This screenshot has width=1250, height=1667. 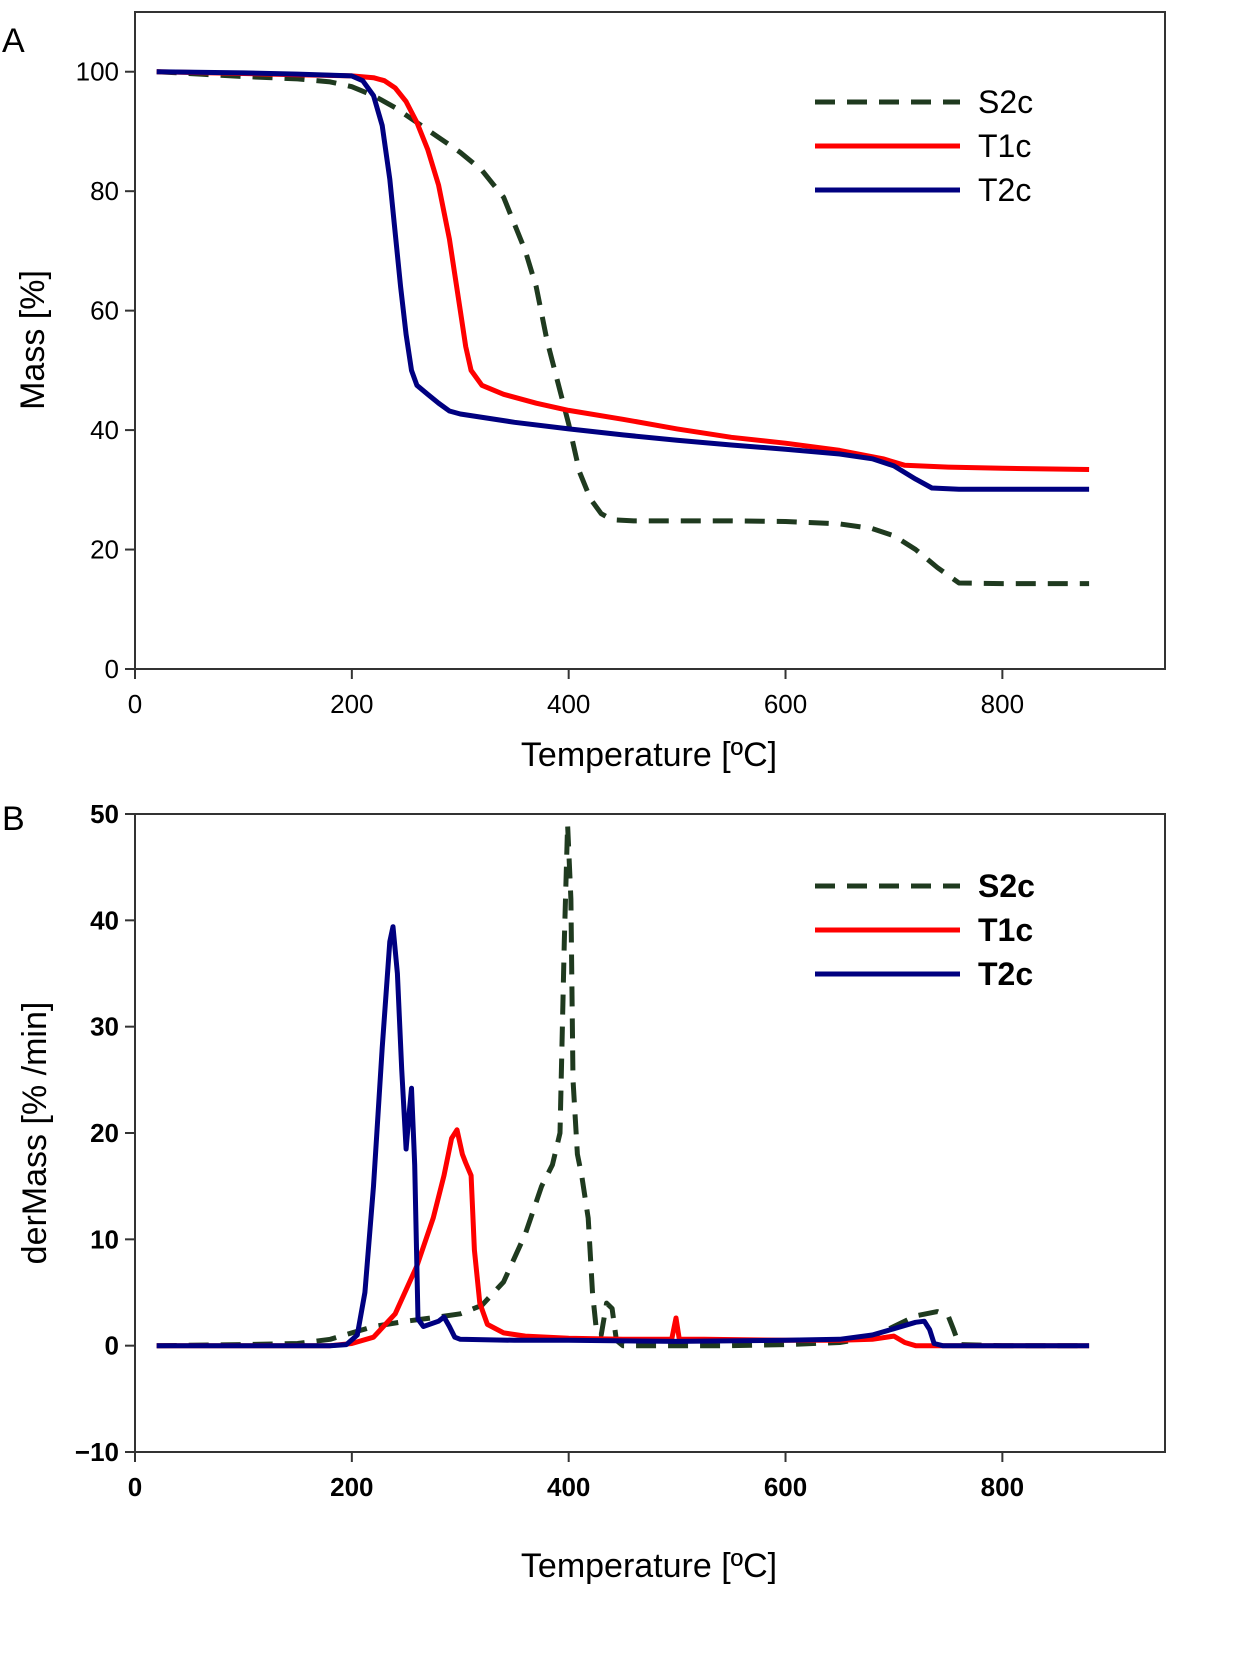 I want to click on panel-a-legend-label-t1c: T1c, so click(x=1004, y=146).